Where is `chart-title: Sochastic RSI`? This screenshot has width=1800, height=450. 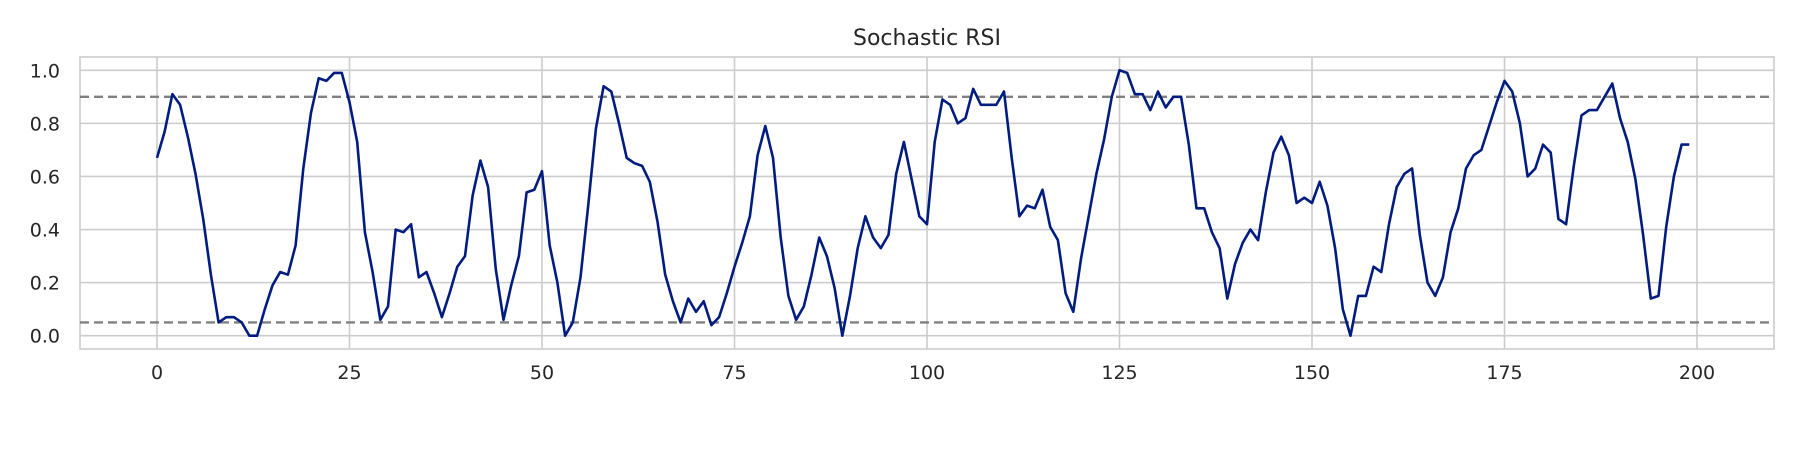 chart-title: Sochastic RSI is located at coordinates (927, 38).